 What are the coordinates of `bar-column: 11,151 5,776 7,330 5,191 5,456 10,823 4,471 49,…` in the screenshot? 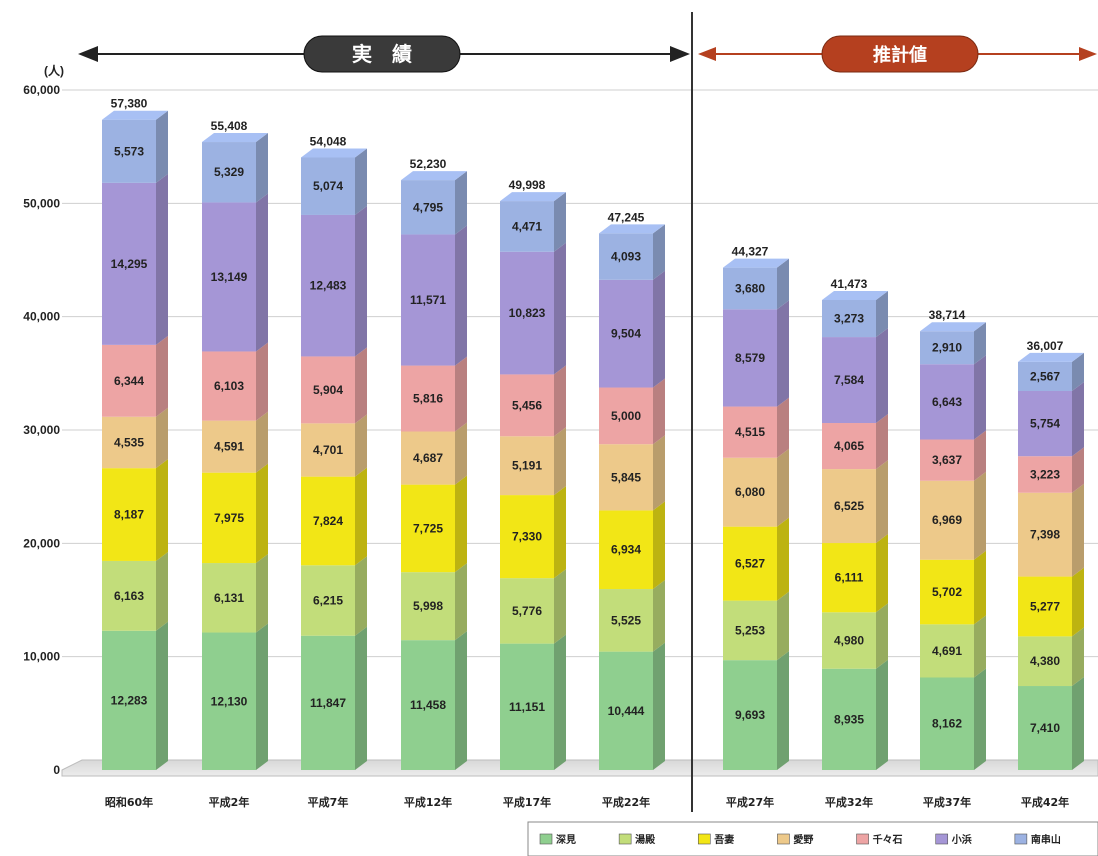 It's located at (533, 474).